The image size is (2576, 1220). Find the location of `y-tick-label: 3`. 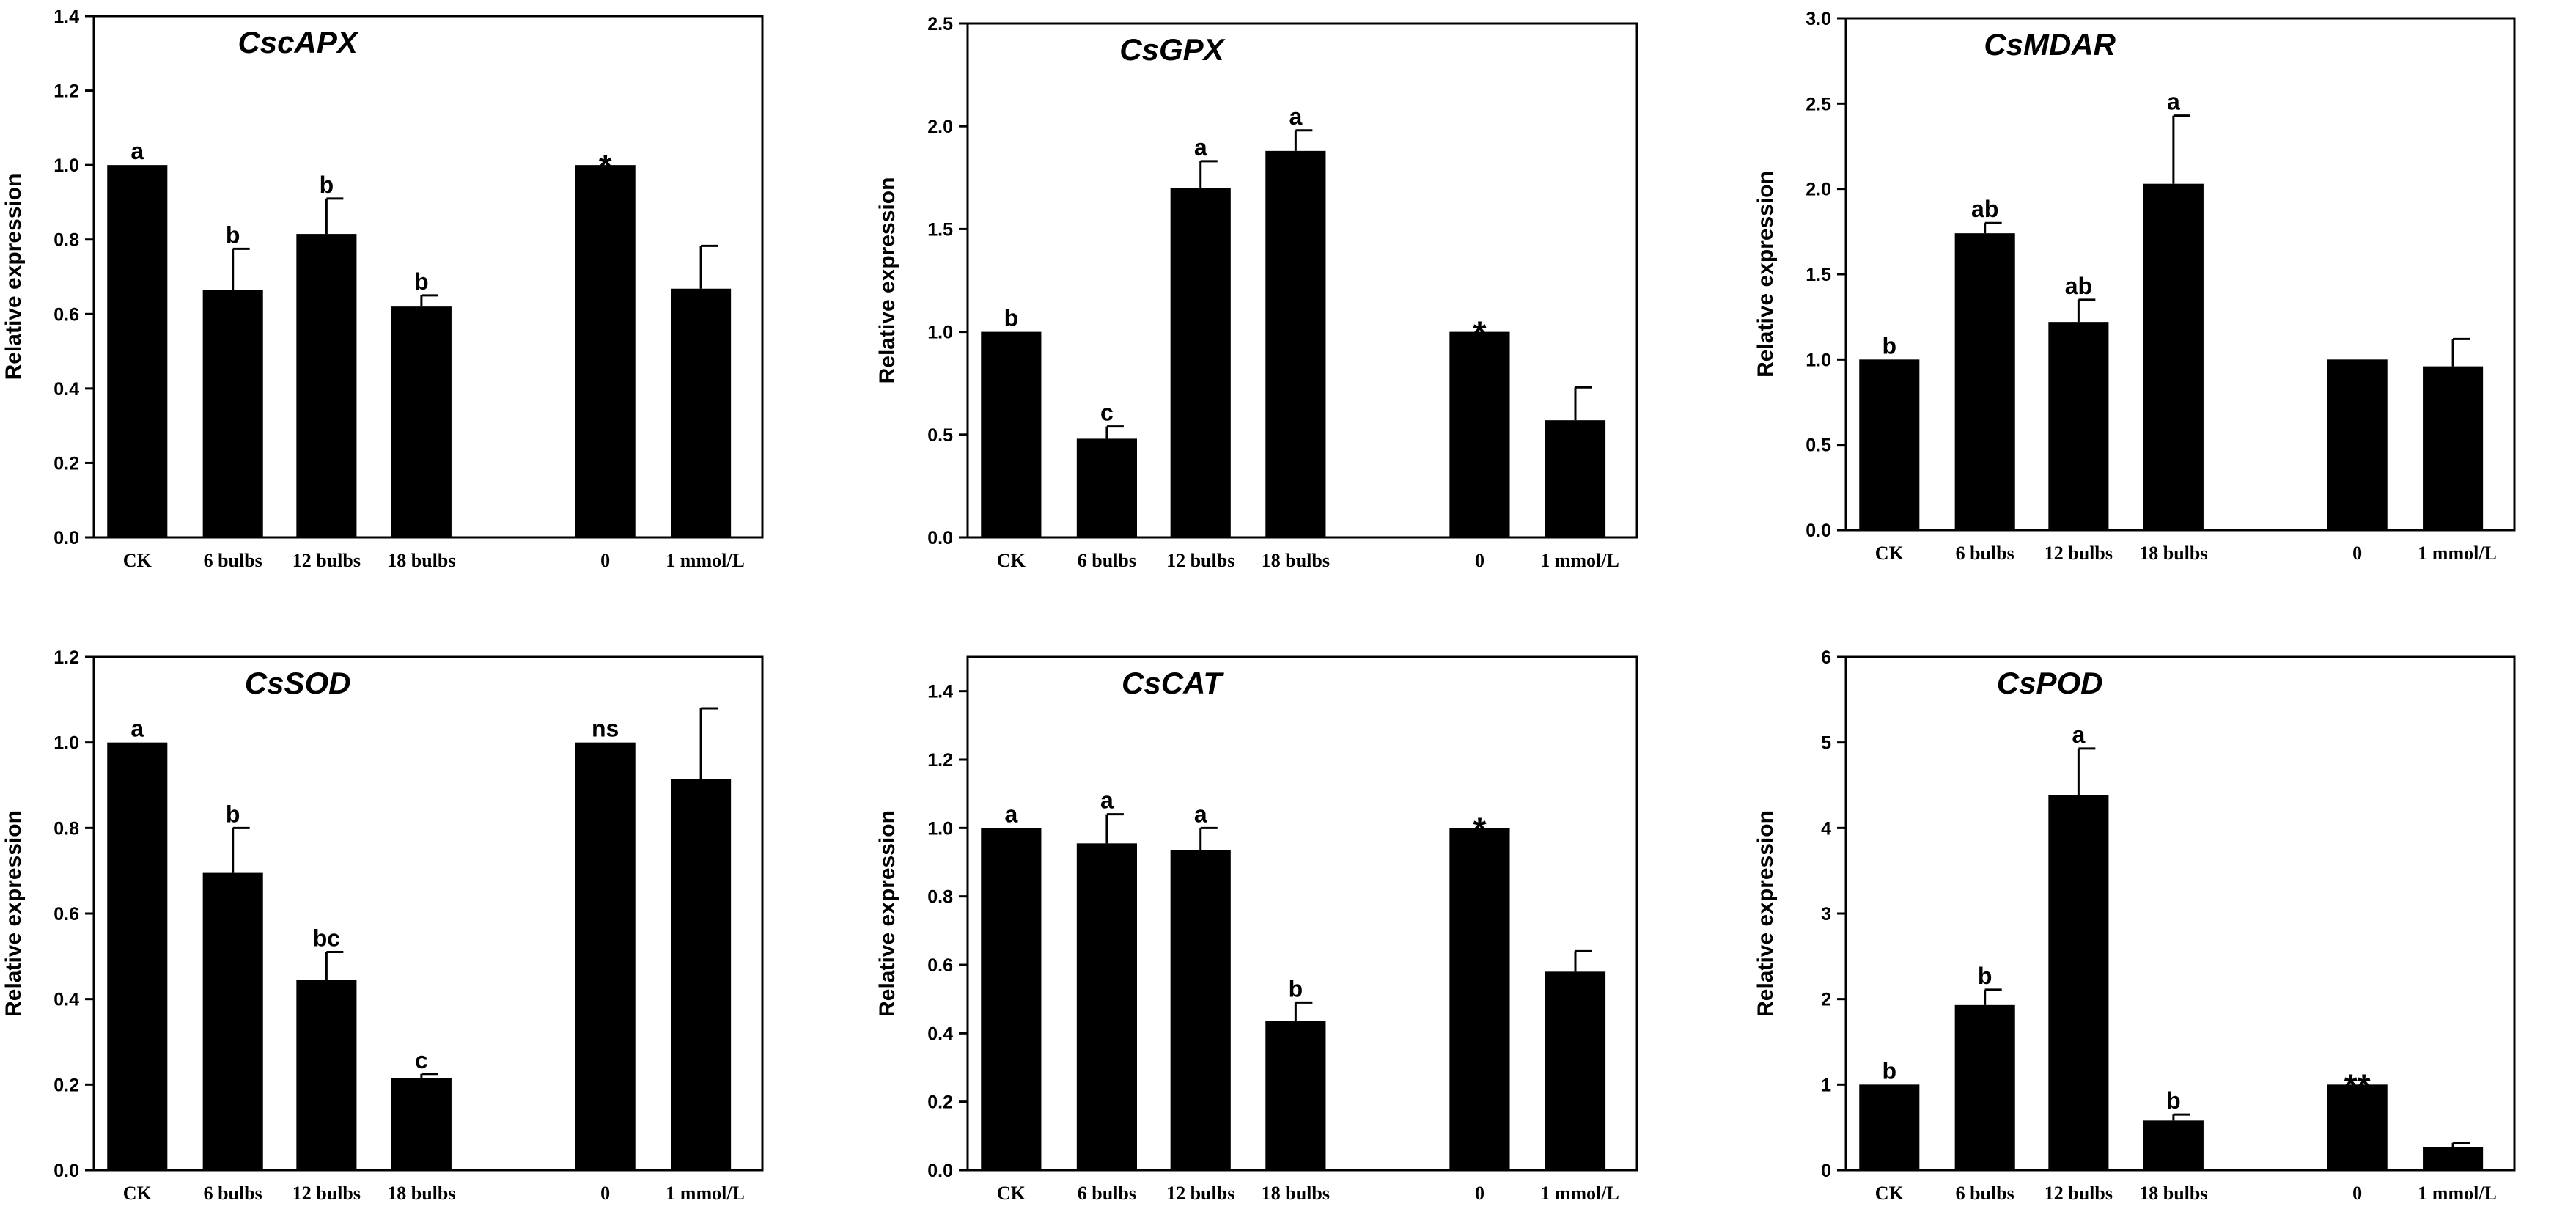

y-tick-label: 3 is located at coordinates (1826, 914).